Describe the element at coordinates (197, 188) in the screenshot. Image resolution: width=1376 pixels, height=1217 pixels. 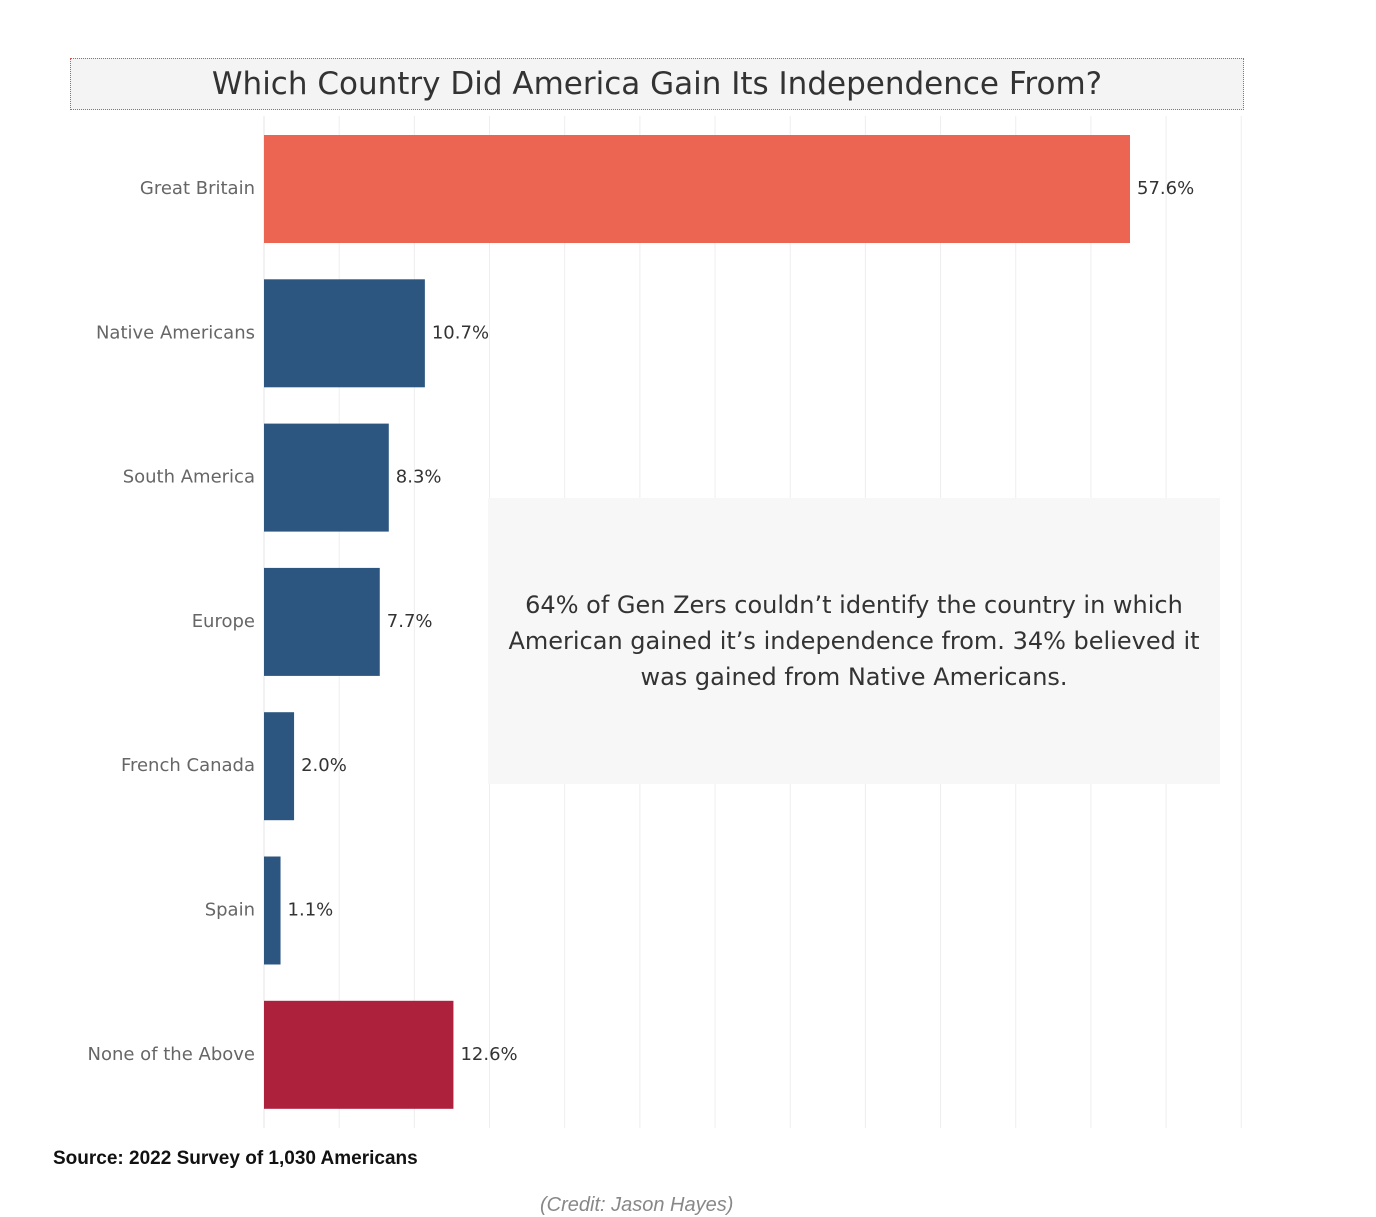
I see `category-label-great-britain: Great Britain` at that location.